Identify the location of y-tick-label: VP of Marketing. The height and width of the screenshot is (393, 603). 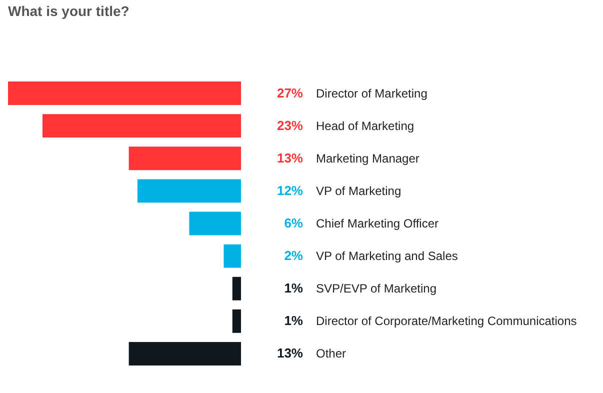
(359, 191).